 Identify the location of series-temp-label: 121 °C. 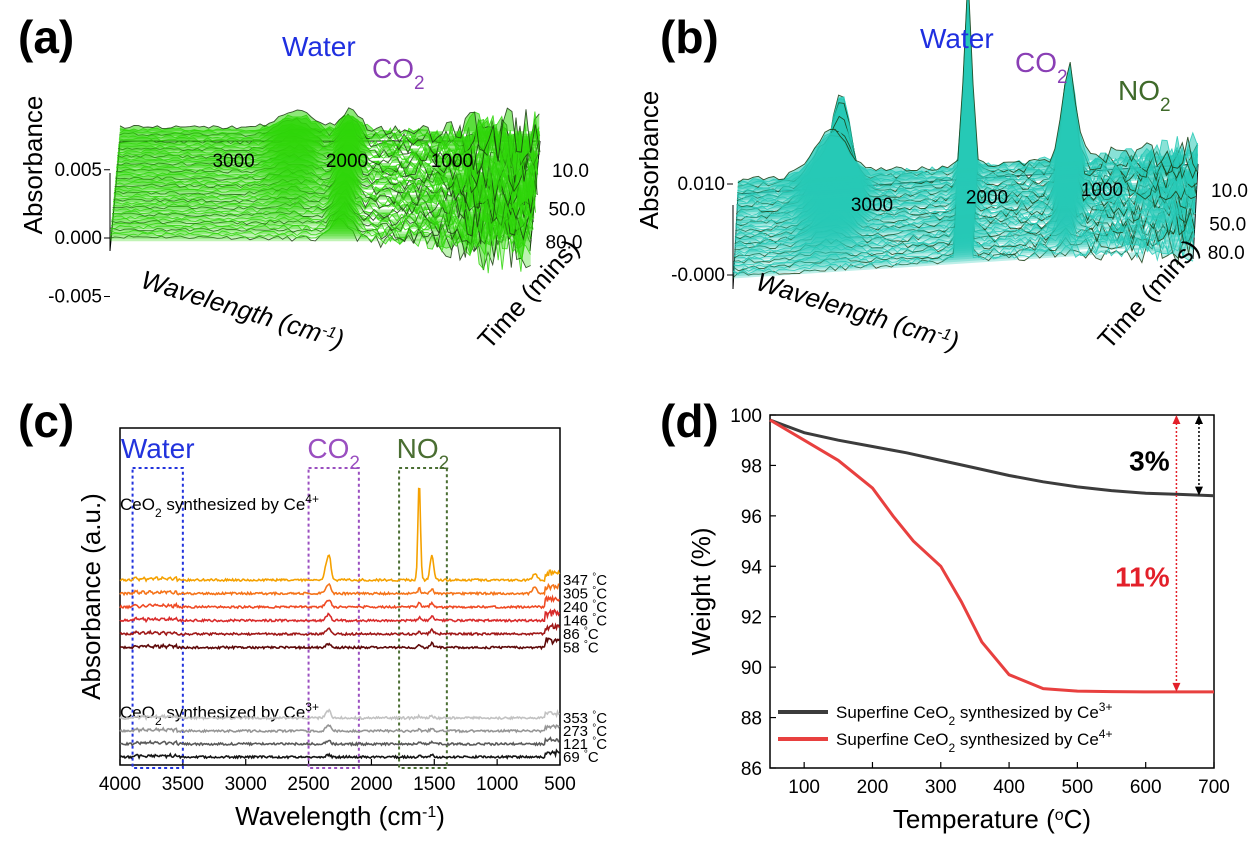
(585, 745).